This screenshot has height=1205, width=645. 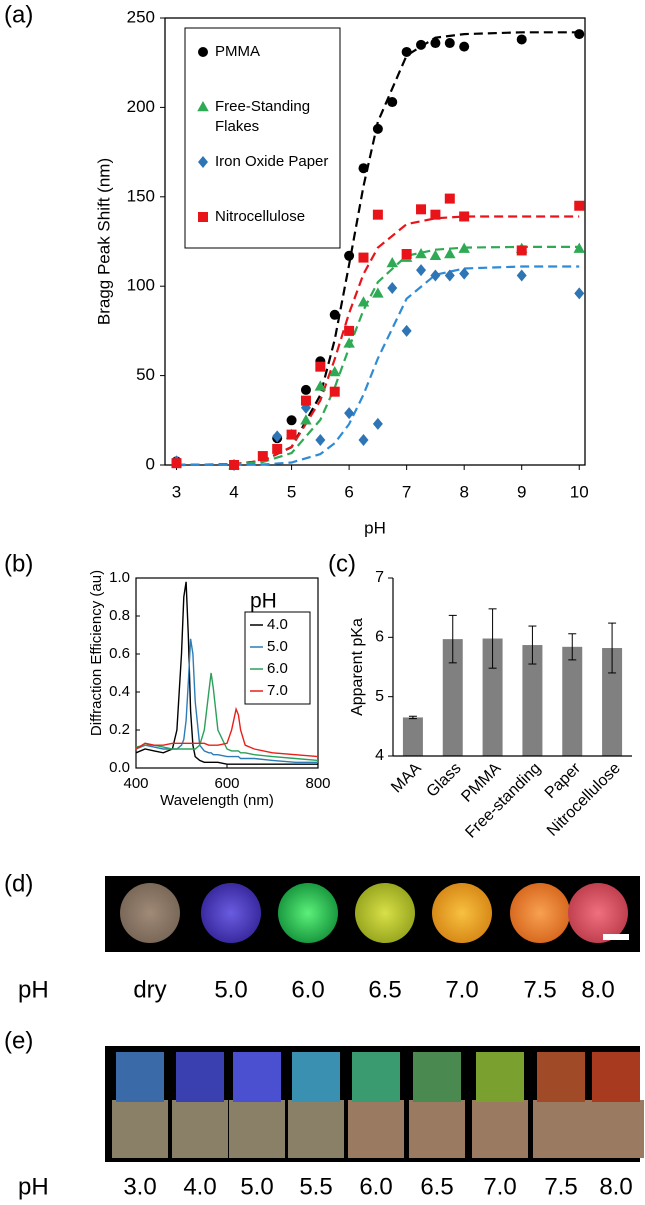 I want to click on y-axis-label: Diffraction Efficiency (au), so click(x=96, y=653).